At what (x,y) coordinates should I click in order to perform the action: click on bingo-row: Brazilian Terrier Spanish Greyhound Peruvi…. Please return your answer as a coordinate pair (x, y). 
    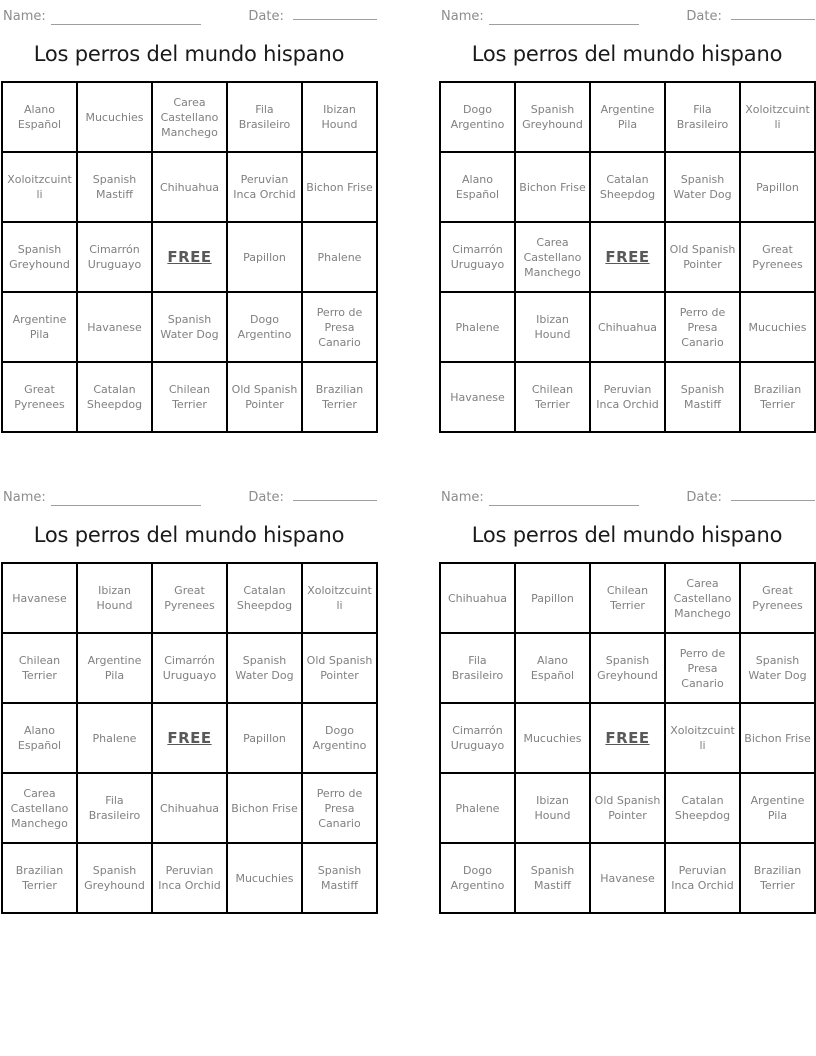
    Looking at the image, I should click on (189, 878).